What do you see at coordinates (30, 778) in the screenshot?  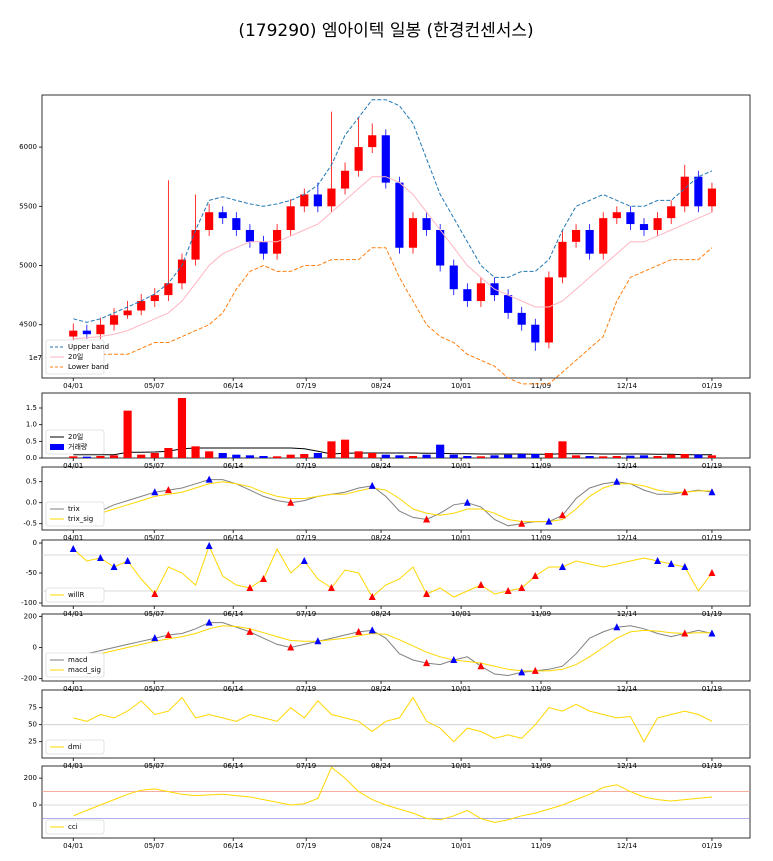 I see `y-tick-label: 200` at bounding box center [30, 778].